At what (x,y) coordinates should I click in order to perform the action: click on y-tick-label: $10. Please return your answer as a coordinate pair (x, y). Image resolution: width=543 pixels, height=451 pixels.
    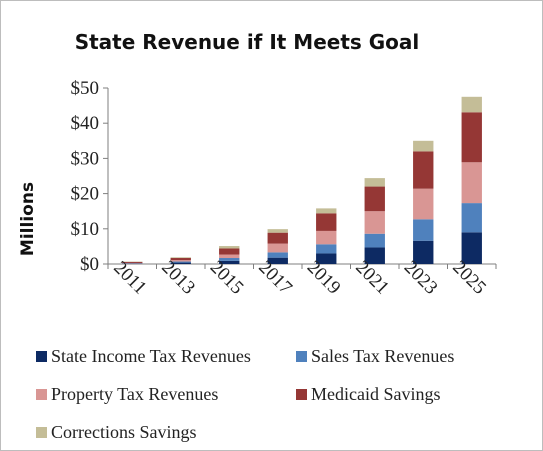
    Looking at the image, I should click on (85, 229).